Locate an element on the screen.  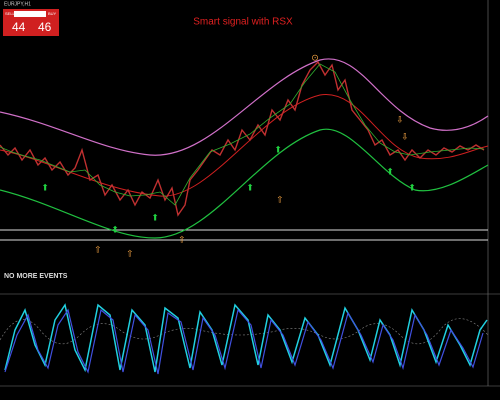
lot-field is located at coordinates (30, 14).